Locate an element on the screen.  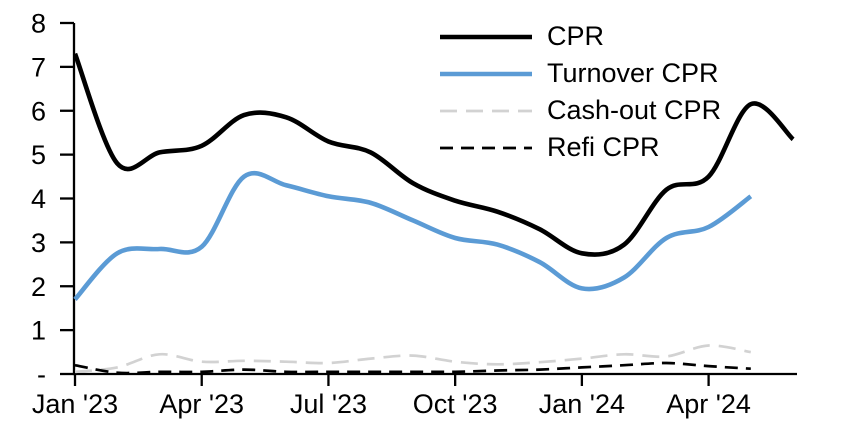
legend-item-refi-cpr: Refi CPR is located at coordinates (579, 147).